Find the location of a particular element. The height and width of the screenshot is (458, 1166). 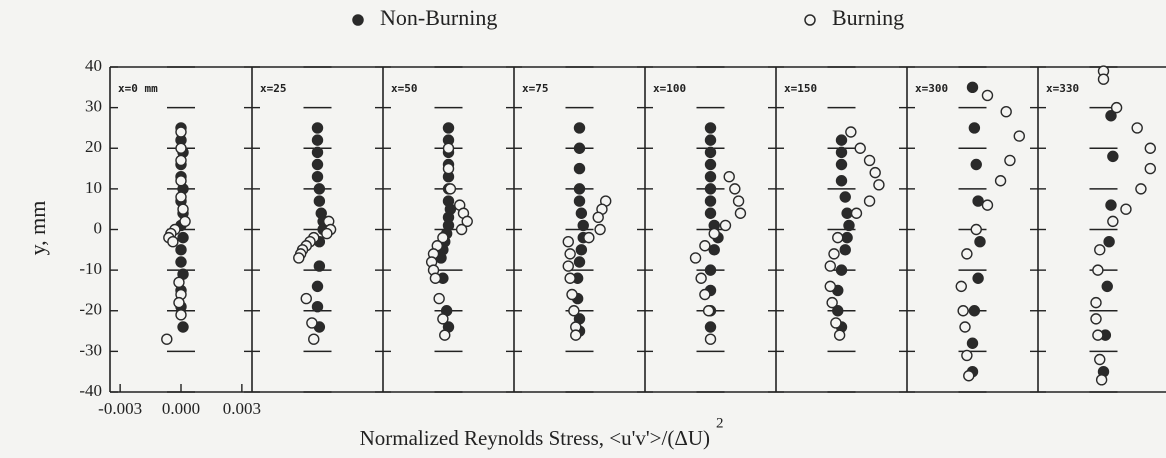

y-tick-label: -20 is located at coordinates (90, 309).